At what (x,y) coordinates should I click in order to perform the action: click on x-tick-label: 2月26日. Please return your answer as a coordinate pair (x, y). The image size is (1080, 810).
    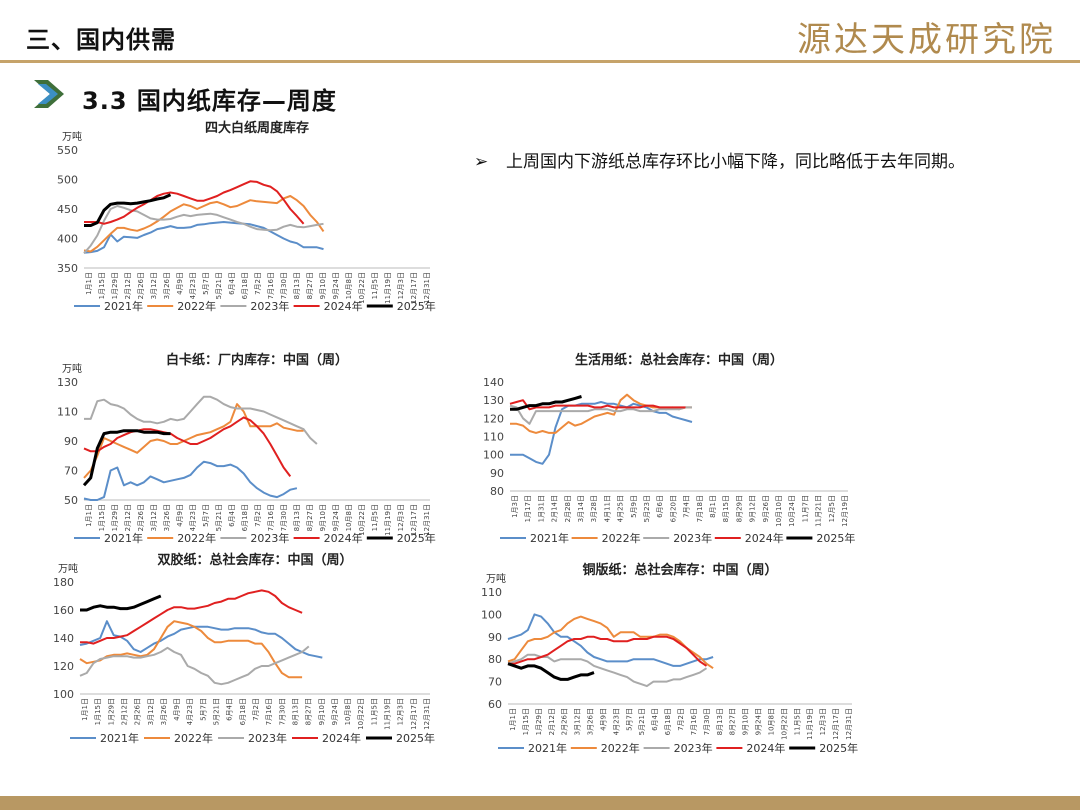
    Looking at the image, I should click on (141, 285).